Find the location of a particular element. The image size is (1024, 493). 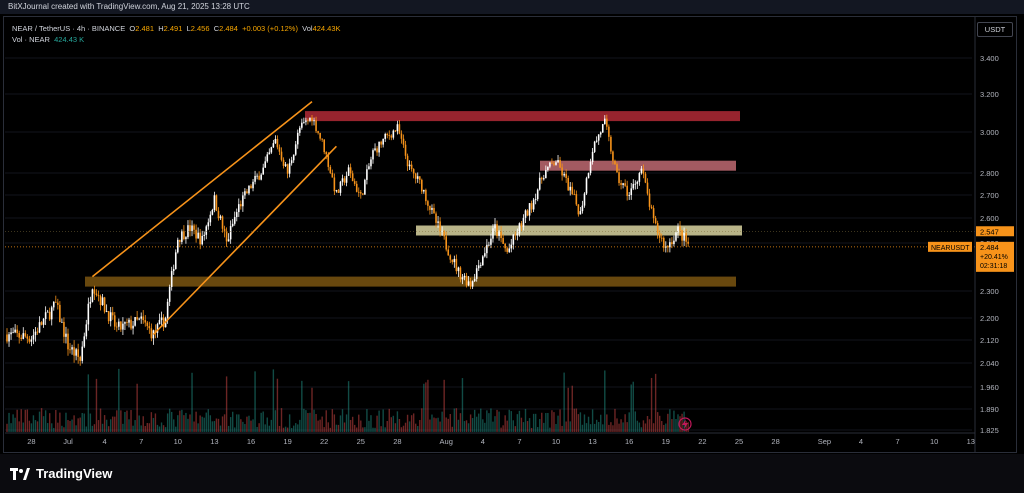

open-label: O is located at coordinates (132, 28).